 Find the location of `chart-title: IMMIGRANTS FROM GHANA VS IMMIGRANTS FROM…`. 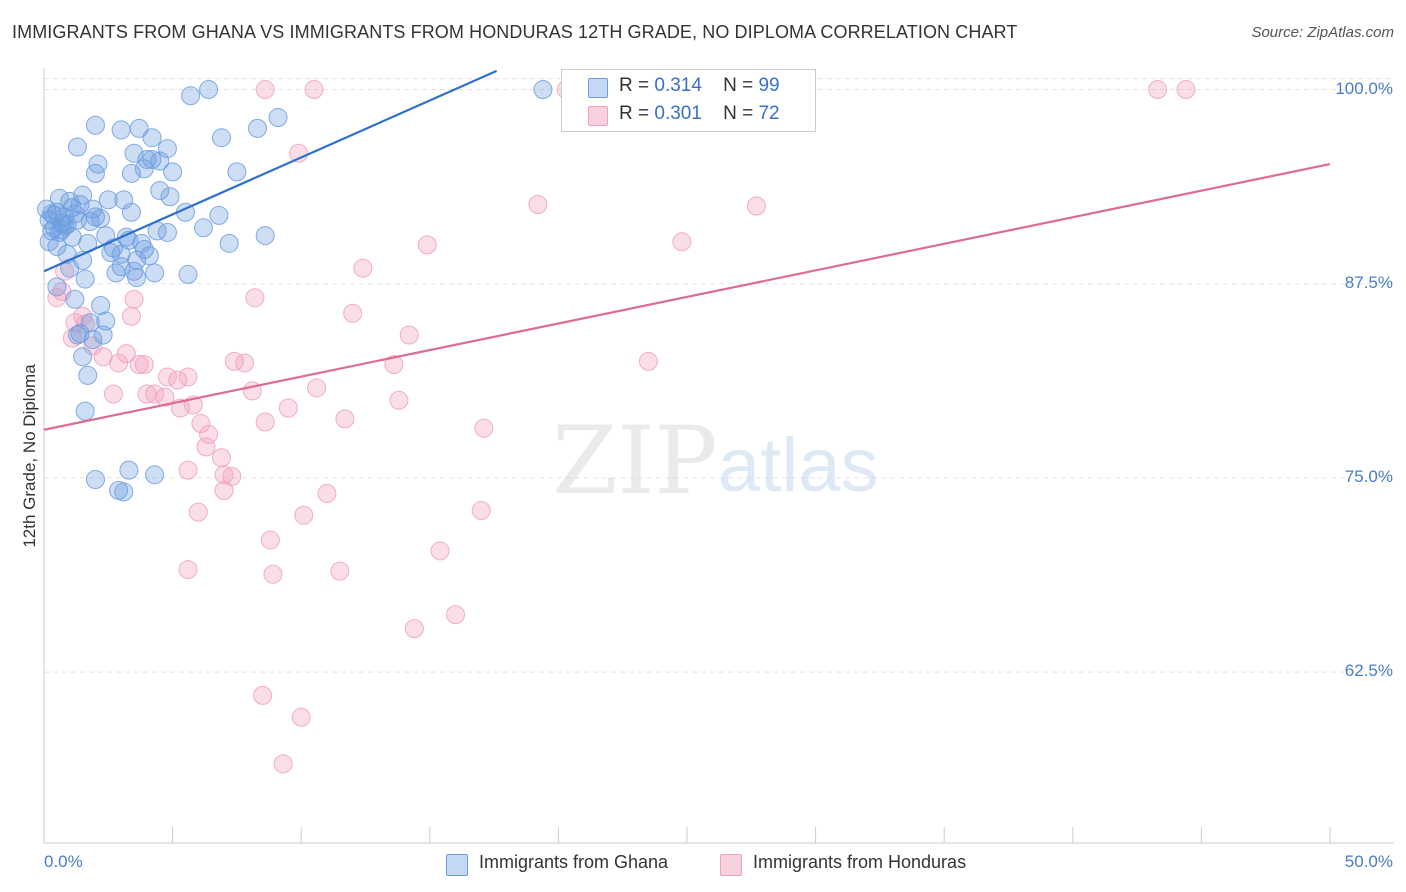

chart-title: IMMIGRANTS FROM GHANA VS IMMIGRANTS FROM… is located at coordinates (515, 32).